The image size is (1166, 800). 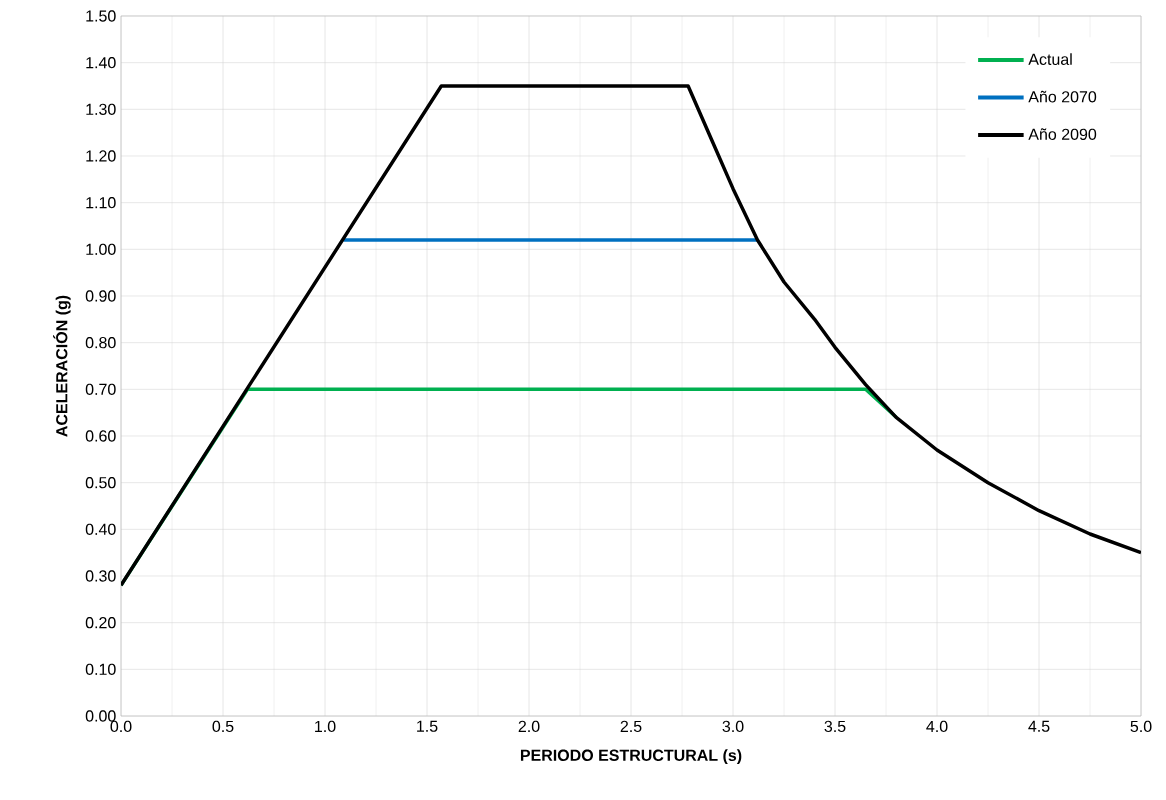 I want to click on y-axis-title: ACELERACIÓN (g), so click(x=62, y=366).